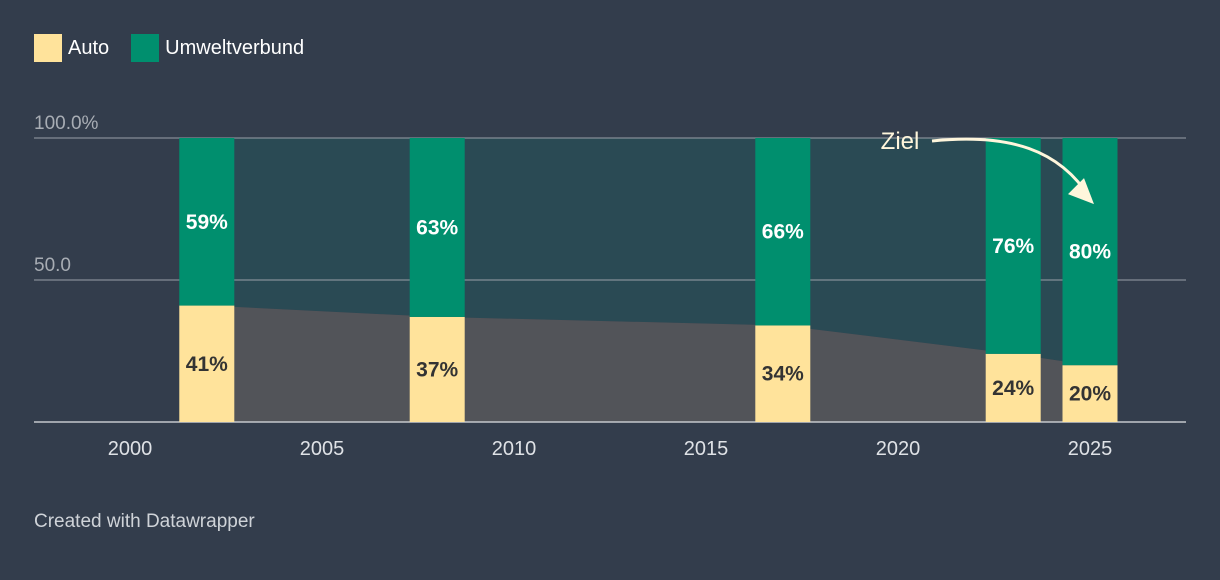  What do you see at coordinates (514, 449) in the screenshot?
I see `x-tick-label: 2010` at bounding box center [514, 449].